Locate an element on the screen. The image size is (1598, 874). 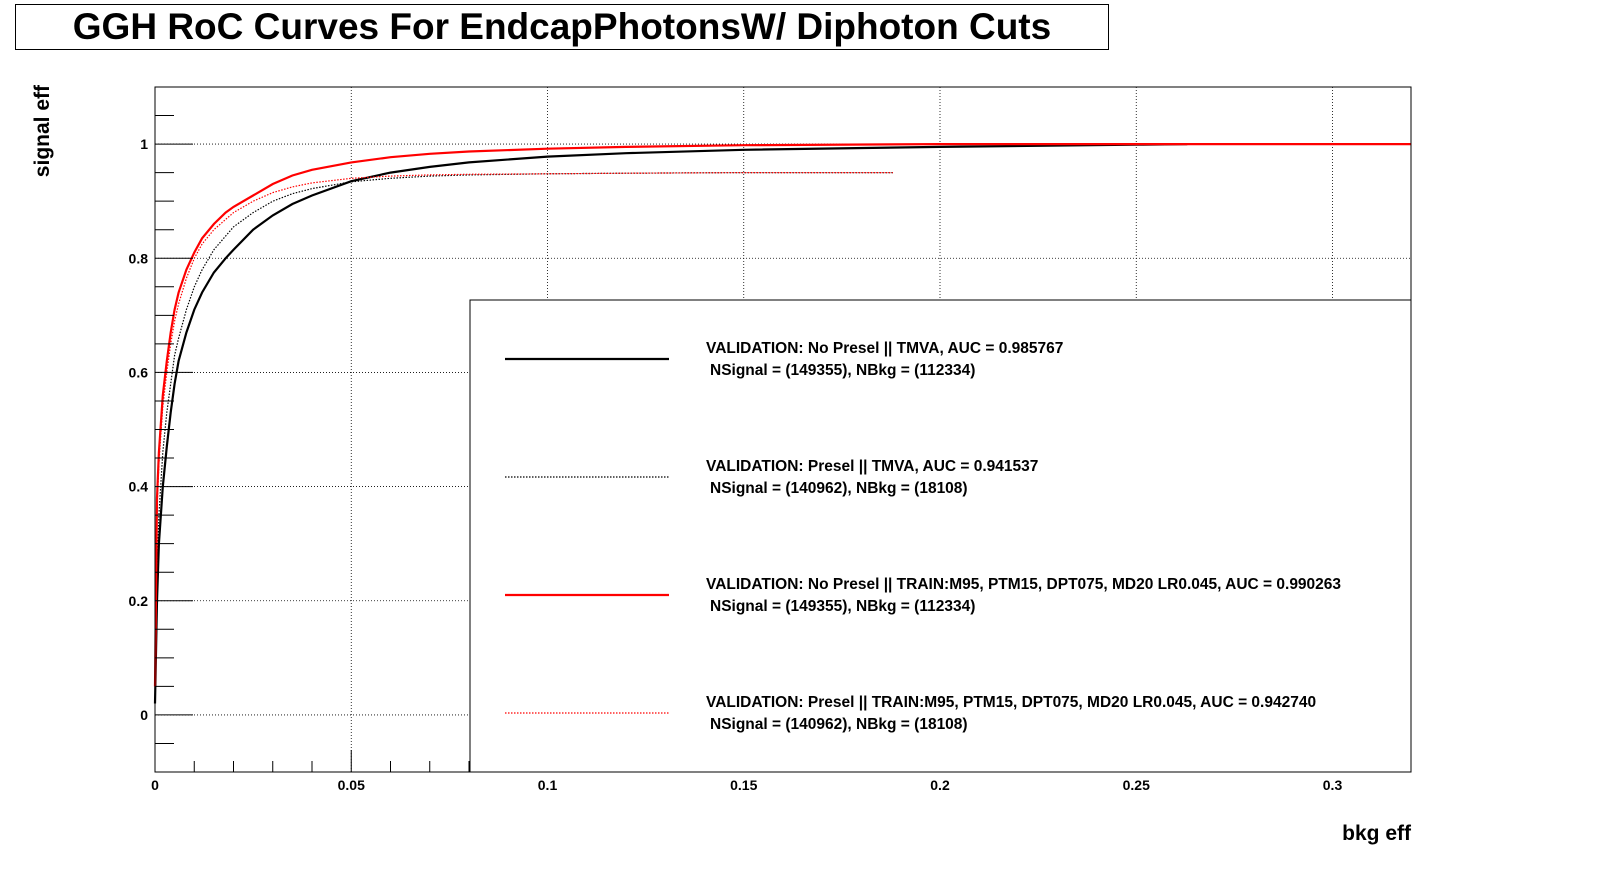
y-tick-label: 0.8 is located at coordinates (139, 258).